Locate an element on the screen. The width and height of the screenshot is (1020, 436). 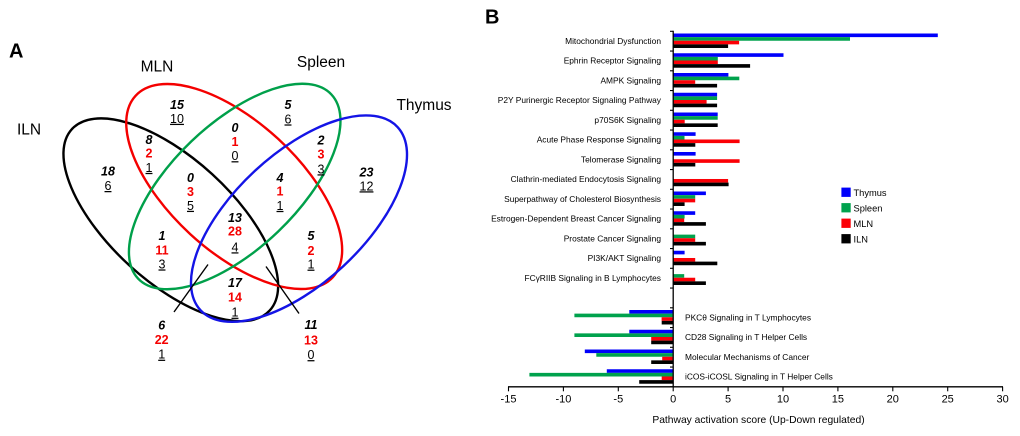
svg-text:PKCθ Signaling in T Lymphocyte: PKCθ Signaling in T Lymphocytes is located at coordinates (748, 317).